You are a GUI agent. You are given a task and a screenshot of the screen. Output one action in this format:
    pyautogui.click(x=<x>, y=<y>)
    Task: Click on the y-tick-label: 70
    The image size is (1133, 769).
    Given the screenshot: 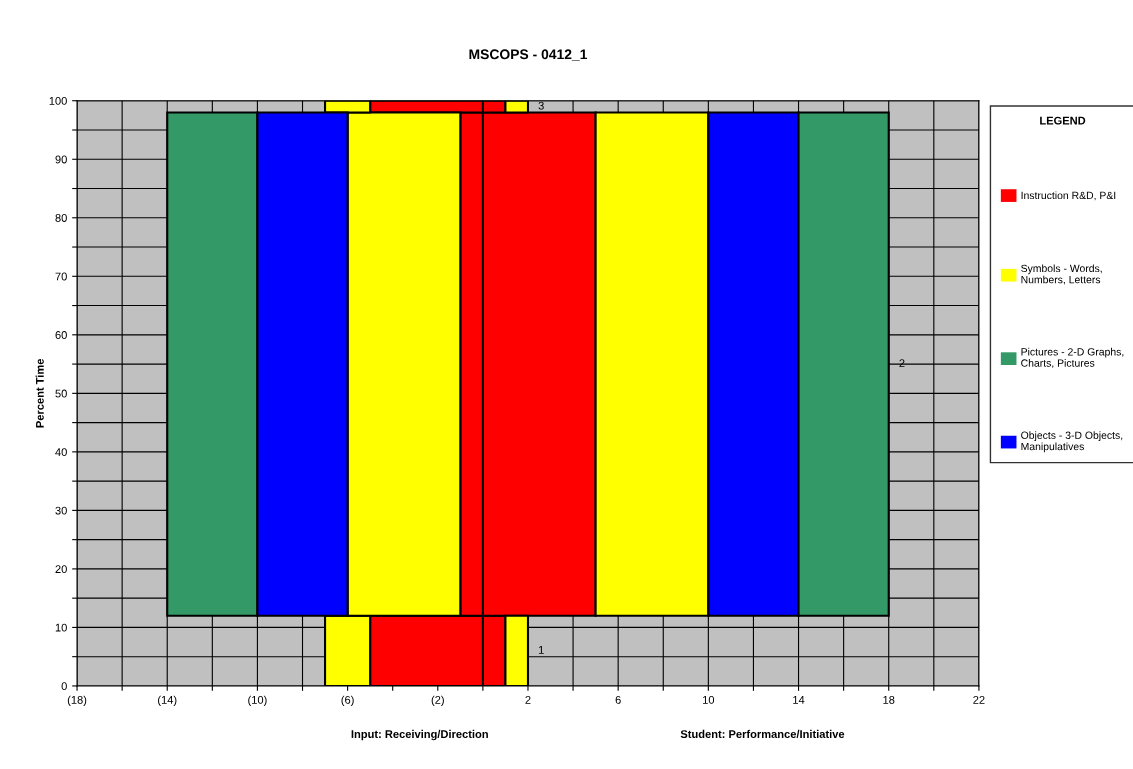 What is the action you would take?
    pyautogui.click(x=61, y=276)
    